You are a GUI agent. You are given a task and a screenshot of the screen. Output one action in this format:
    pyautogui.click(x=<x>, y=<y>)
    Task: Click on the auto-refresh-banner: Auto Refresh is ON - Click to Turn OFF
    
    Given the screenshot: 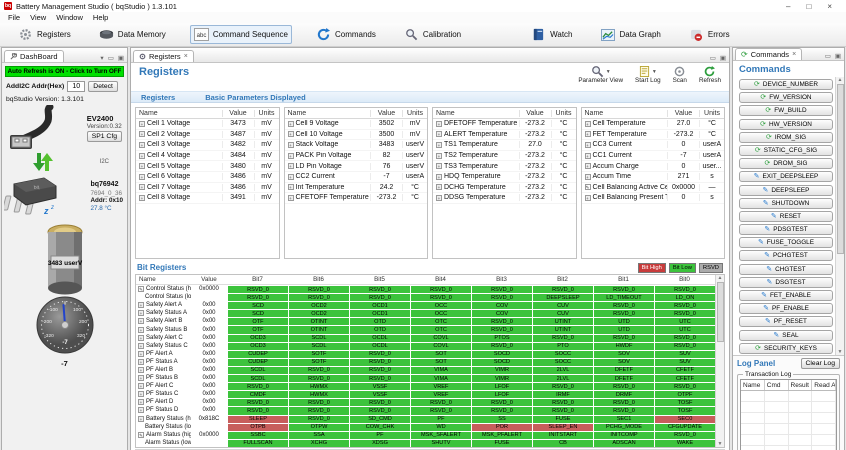 What is the action you would take?
    pyautogui.click(x=64, y=71)
    